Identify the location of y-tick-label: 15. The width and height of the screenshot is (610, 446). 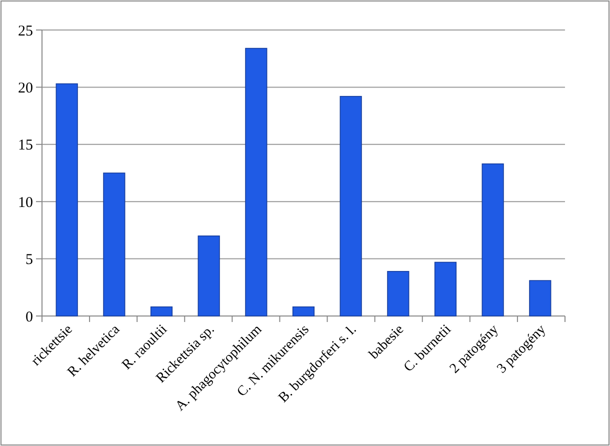
(25, 146).